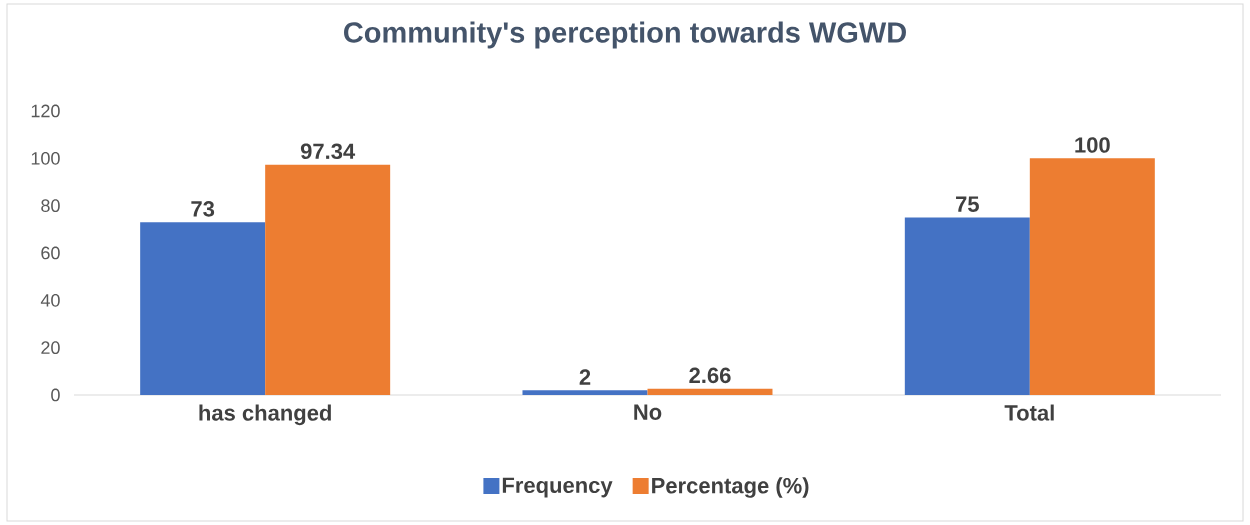 This screenshot has height=525, width=1250. What do you see at coordinates (55, 395) in the screenshot?
I see `y-tick-label: 0` at bounding box center [55, 395].